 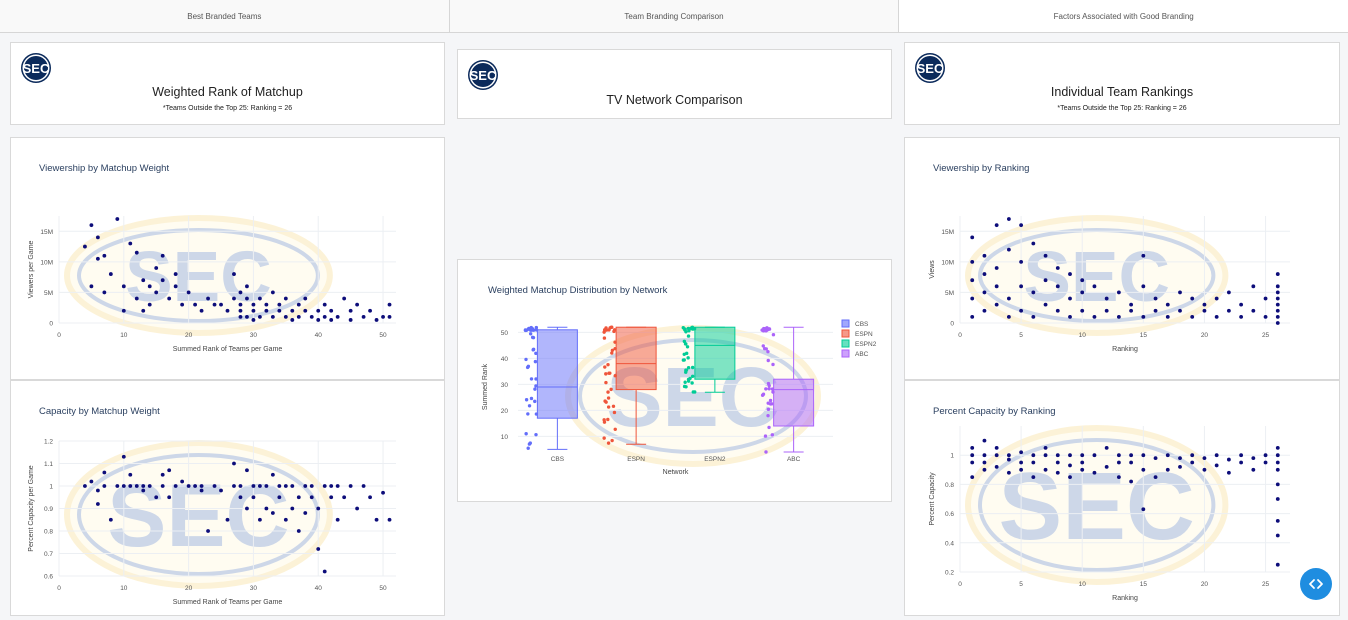 What do you see at coordinates (862, 354) in the screenshot?
I see `legend-item-abc: ABC` at bounding box center [862, 354].